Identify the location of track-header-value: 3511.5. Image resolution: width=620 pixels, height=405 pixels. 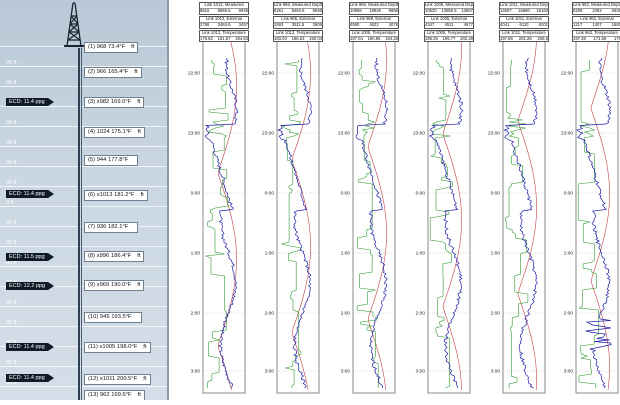
(298, 24).